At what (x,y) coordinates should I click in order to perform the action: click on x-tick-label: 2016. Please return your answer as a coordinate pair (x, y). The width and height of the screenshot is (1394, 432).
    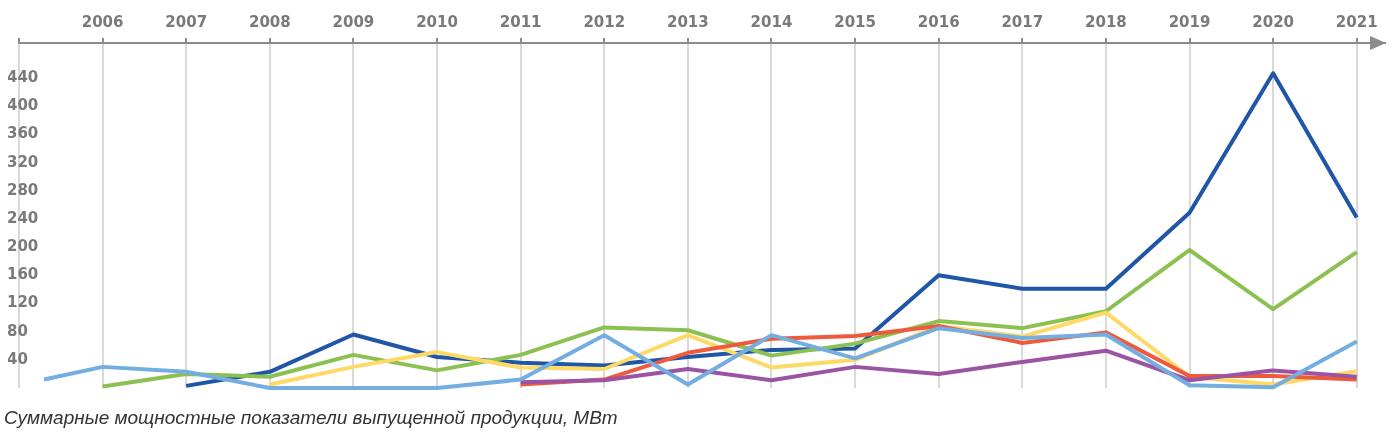
    Looking at the image, I should click on (938, 21).